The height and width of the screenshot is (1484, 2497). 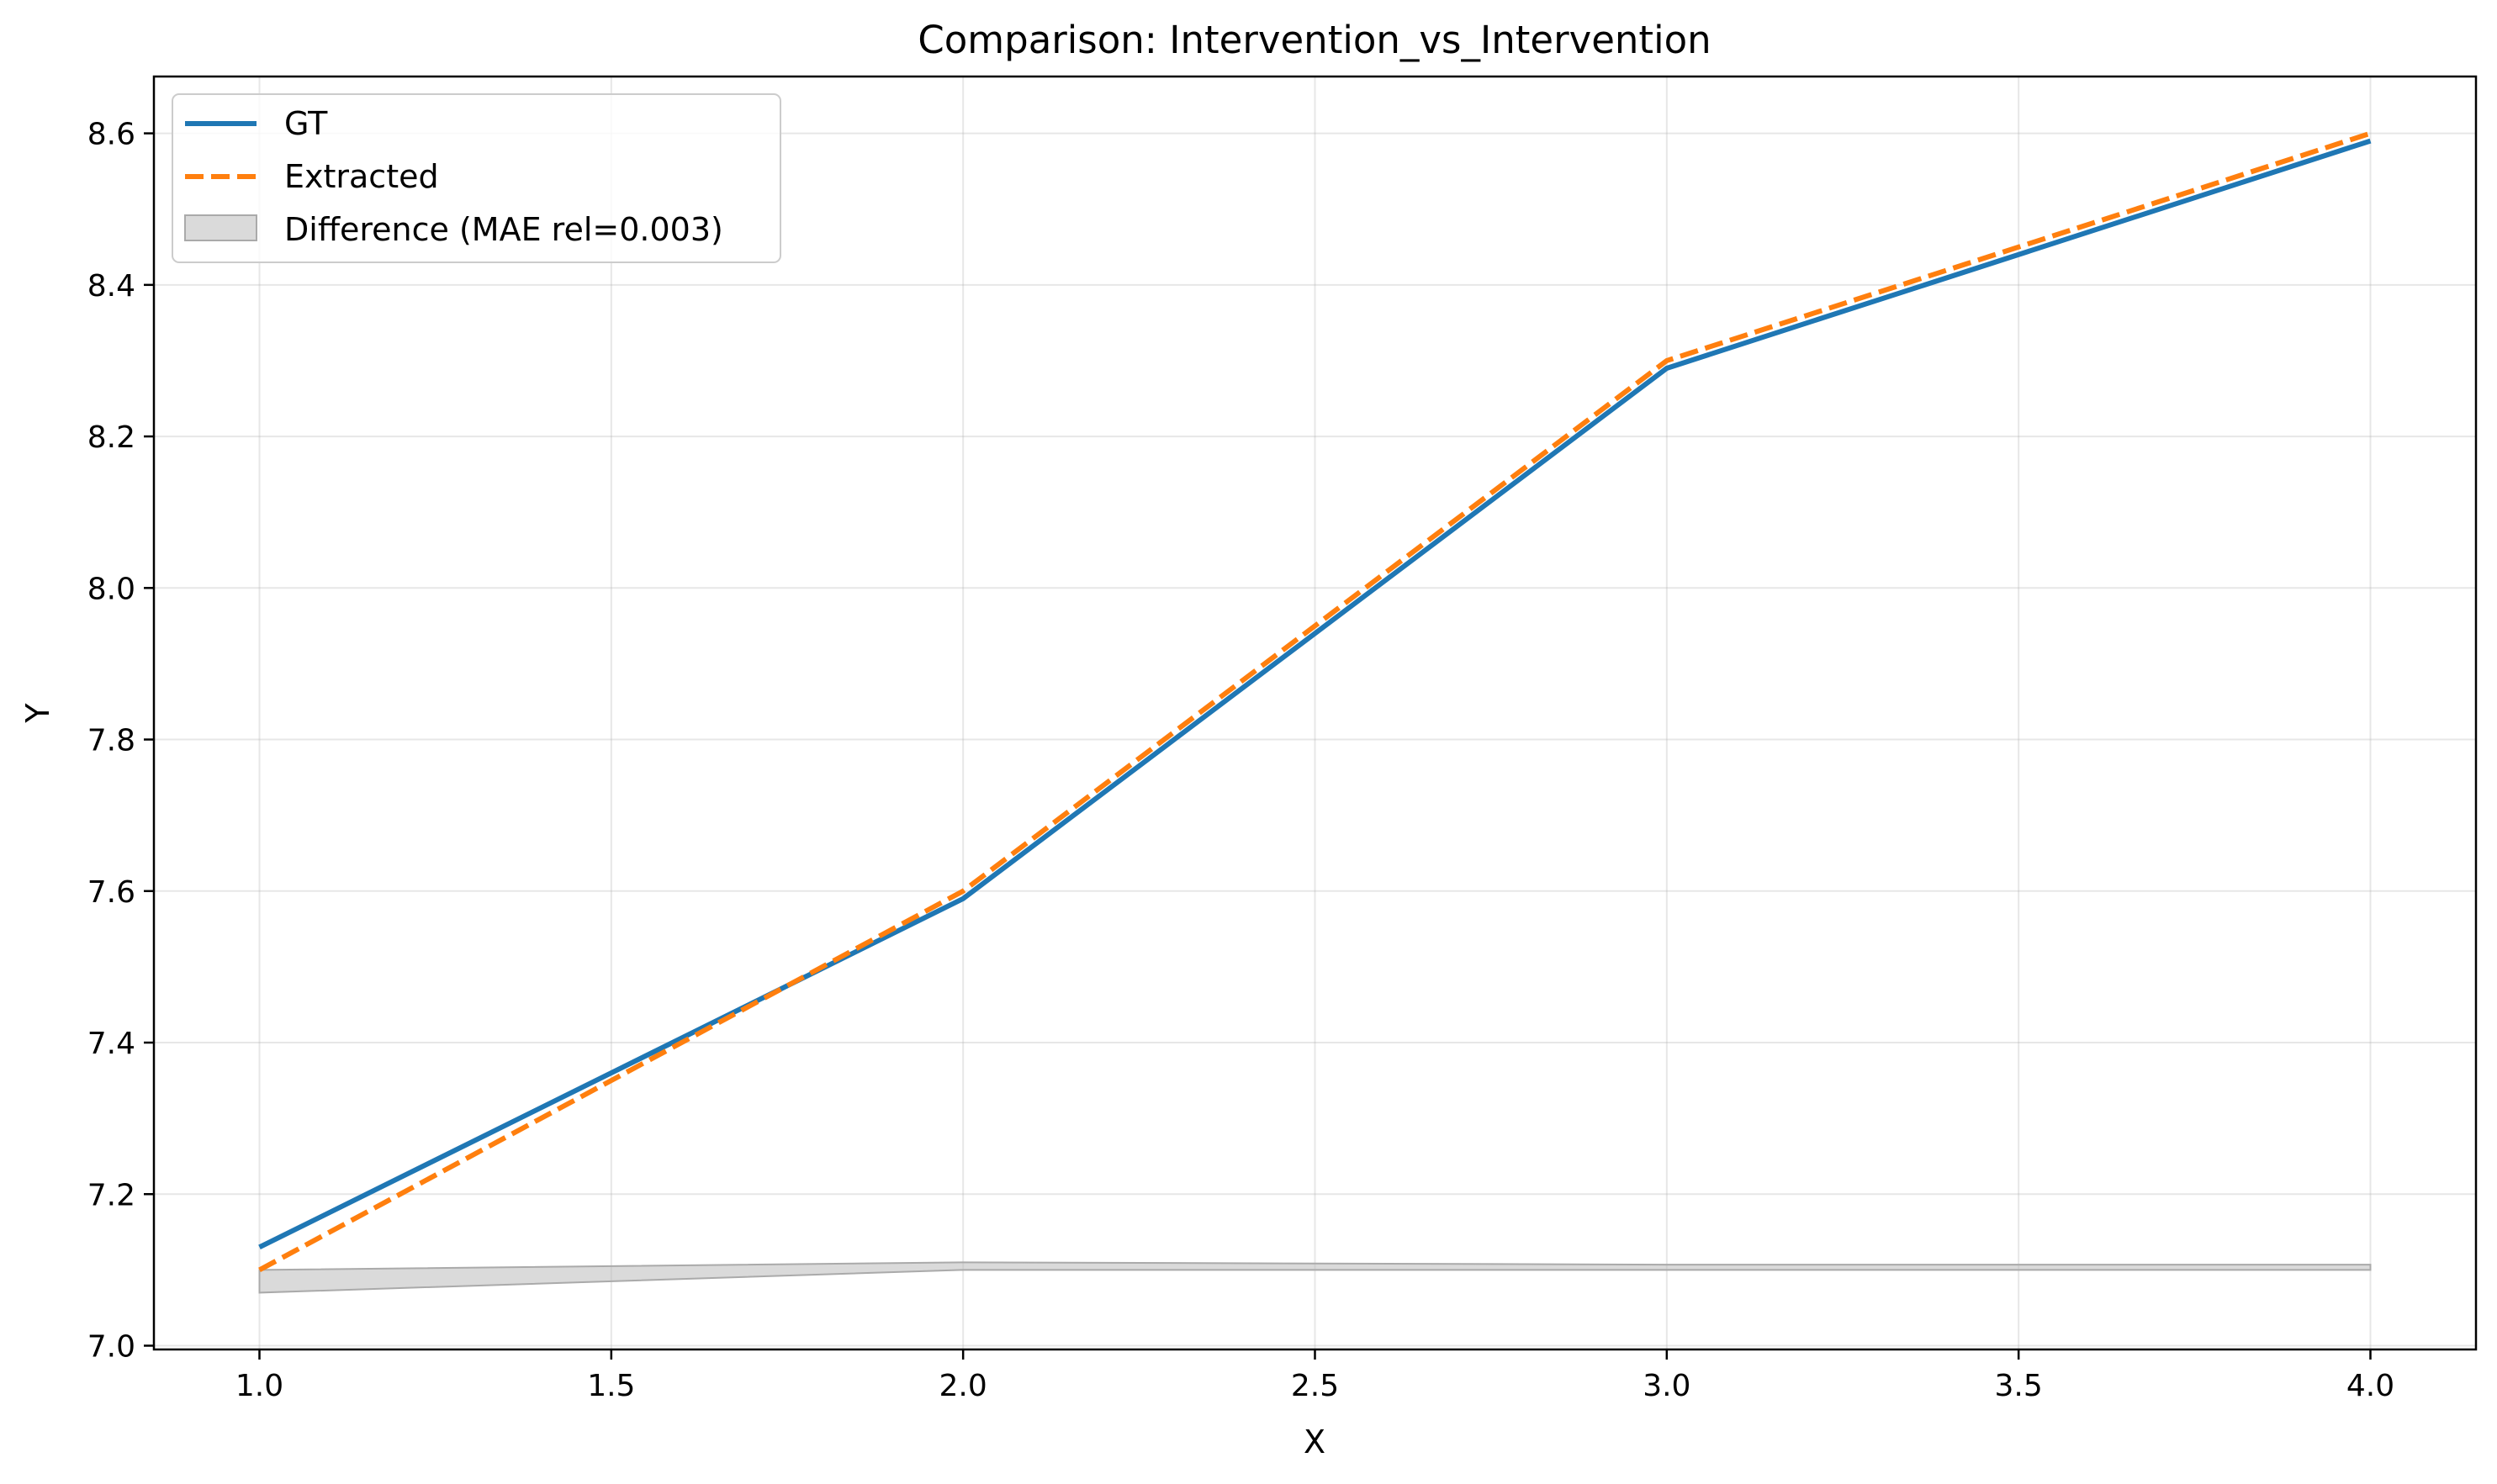 I want to click on x-tick-label: 2.5, so click(x=1315, y=1386).